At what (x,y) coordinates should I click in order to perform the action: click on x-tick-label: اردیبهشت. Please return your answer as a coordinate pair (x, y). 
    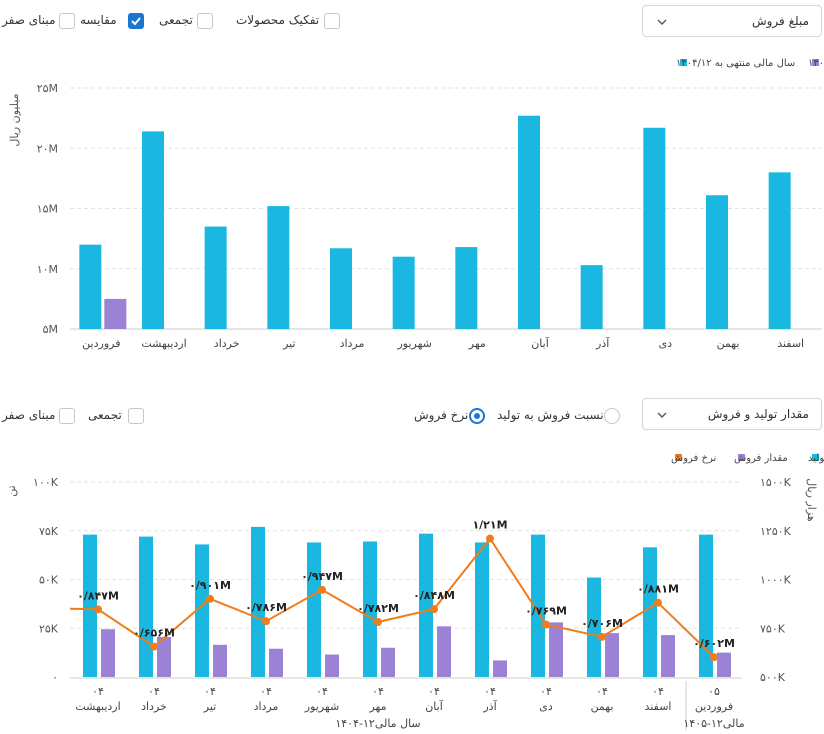
    Looking at the image, I should click on (163, 343).